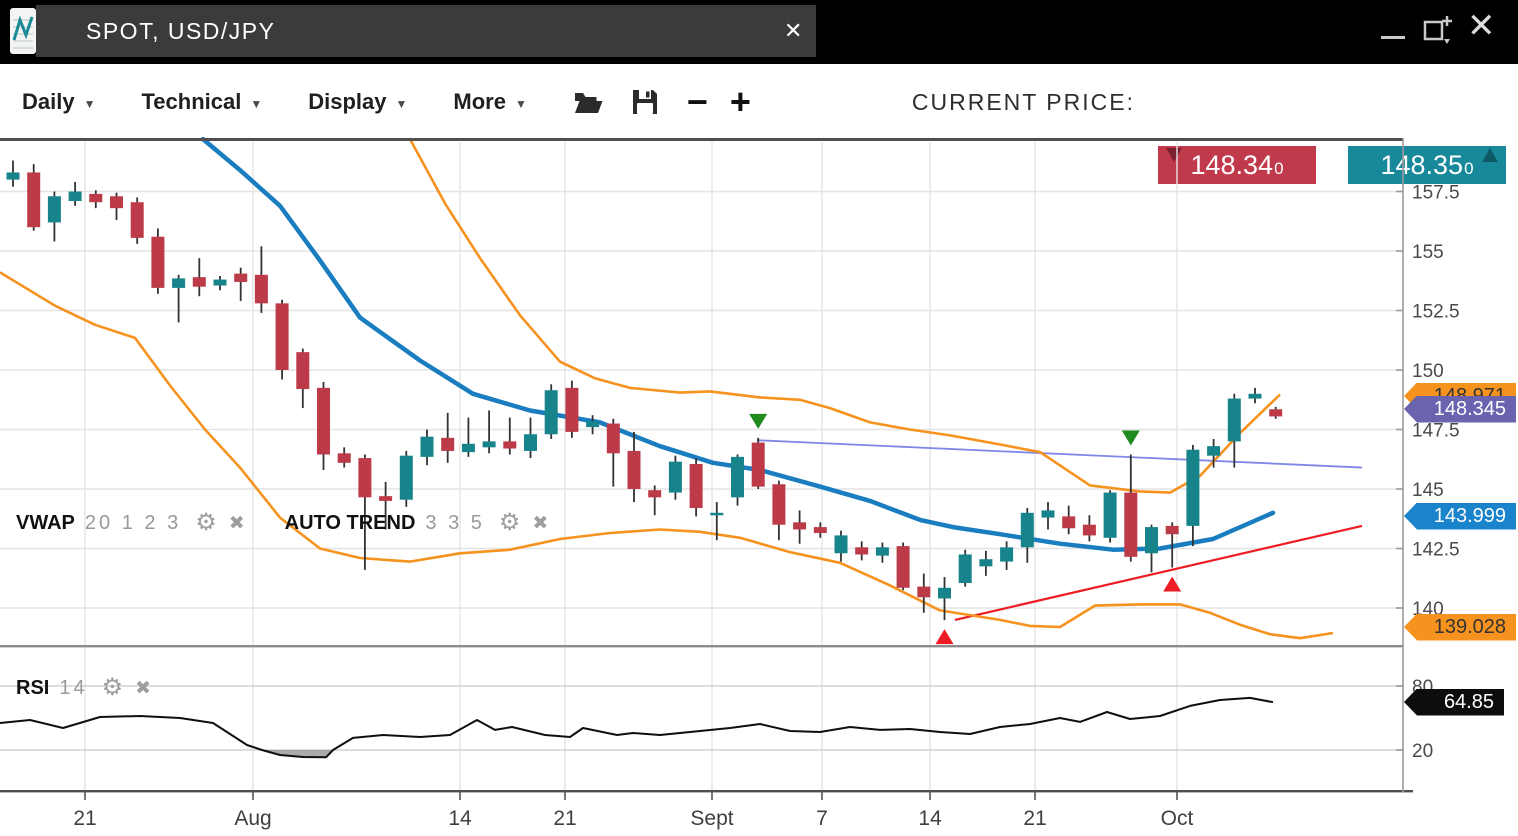  I want to click on ask-price-button: 148.35 0, so click(1427, 165).